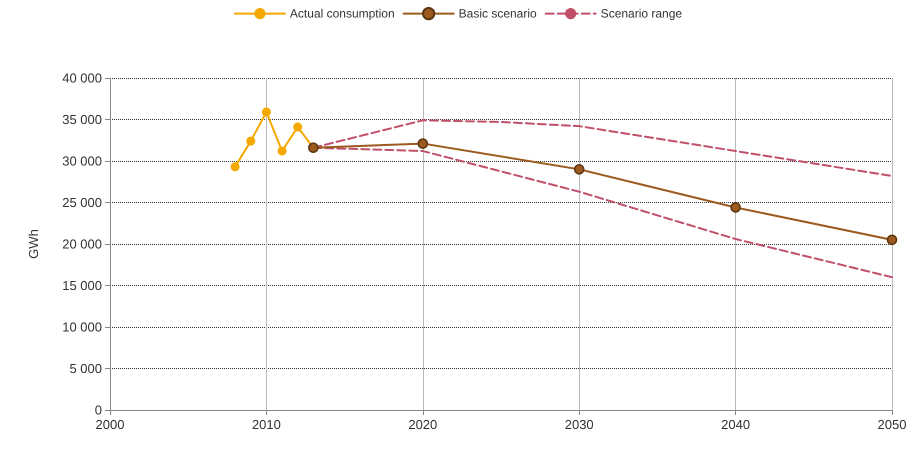 Image resolution: width=916 pixels, height=450 pixels. I want to click on x-tick-label: 2000, so click(110, 424).